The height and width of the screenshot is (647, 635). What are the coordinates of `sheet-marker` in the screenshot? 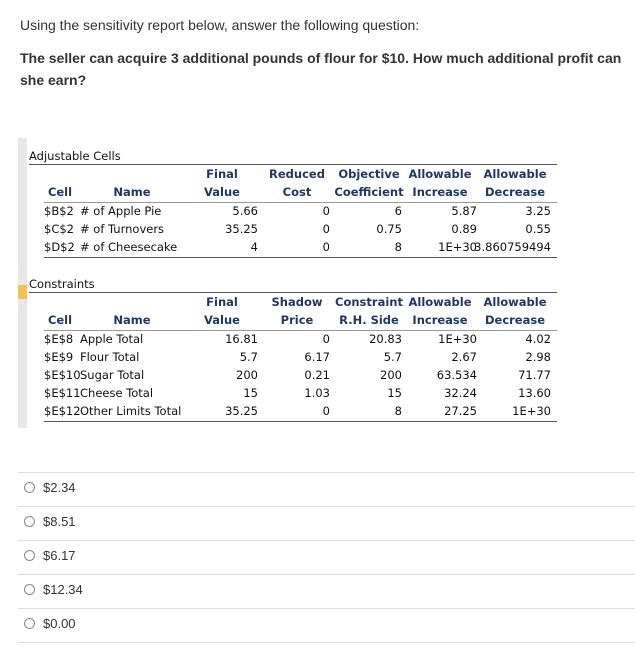 It's located at (22, 292).